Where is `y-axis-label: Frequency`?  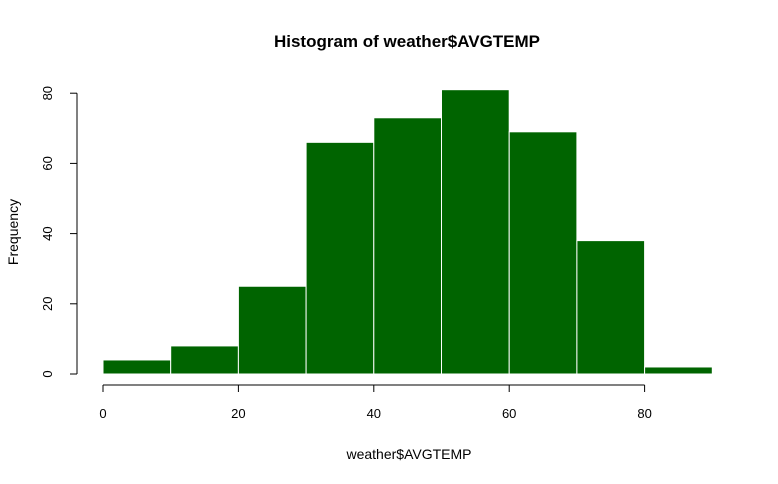 y-axis-label: Frequency is located at coordinates (13, 232).